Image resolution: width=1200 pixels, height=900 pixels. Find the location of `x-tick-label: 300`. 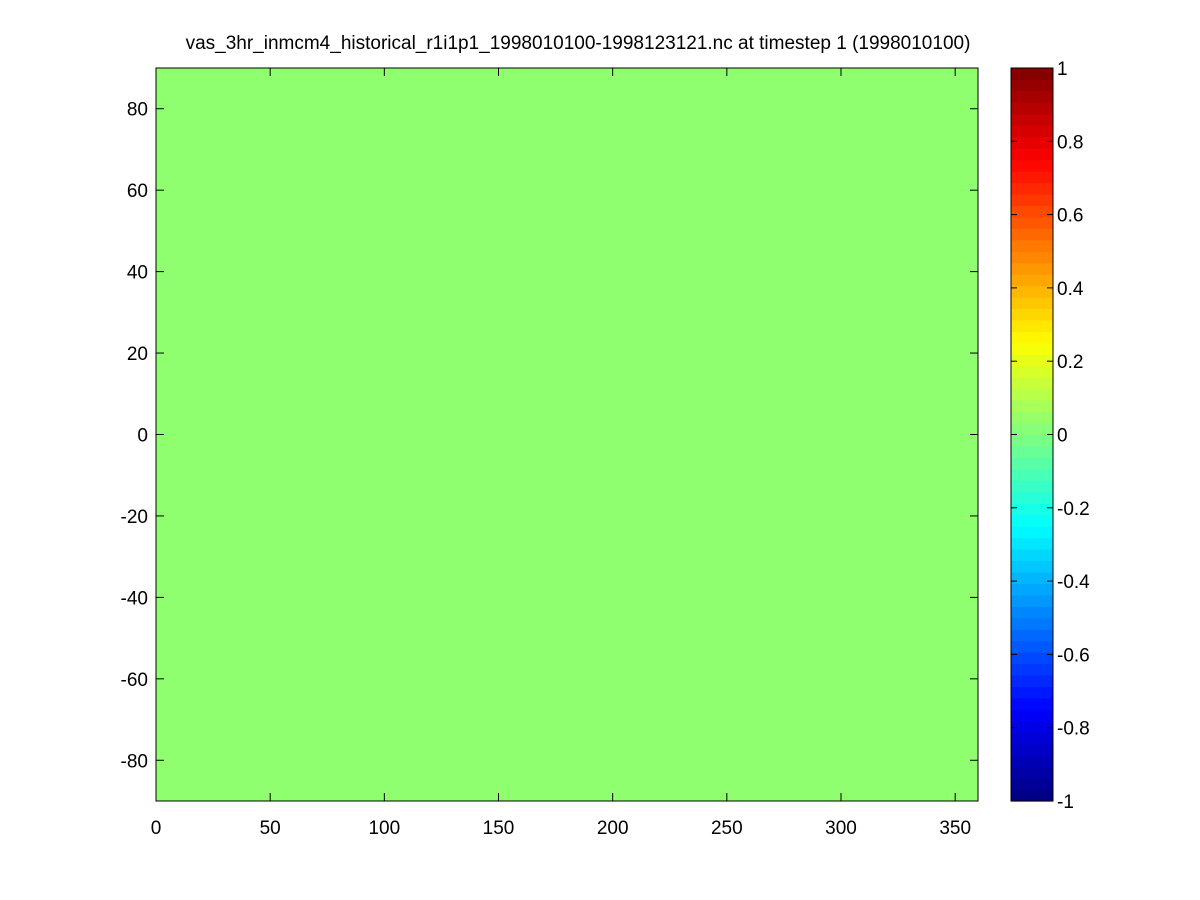

x-tick-label: 300 is located at coordinates (841, 828).